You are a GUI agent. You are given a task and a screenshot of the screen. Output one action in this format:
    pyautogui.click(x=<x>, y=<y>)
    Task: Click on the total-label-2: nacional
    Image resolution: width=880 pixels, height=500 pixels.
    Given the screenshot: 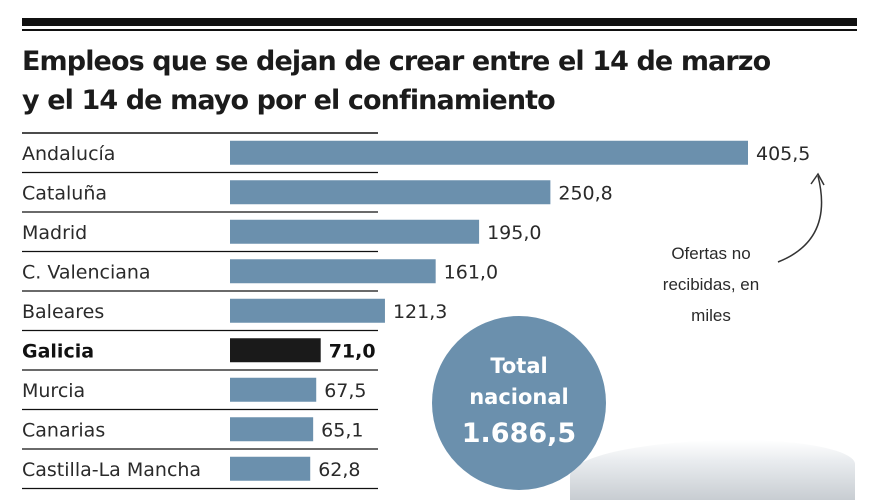 What is the action you would take?
    pyautogui.click(x=519, y=397)
    